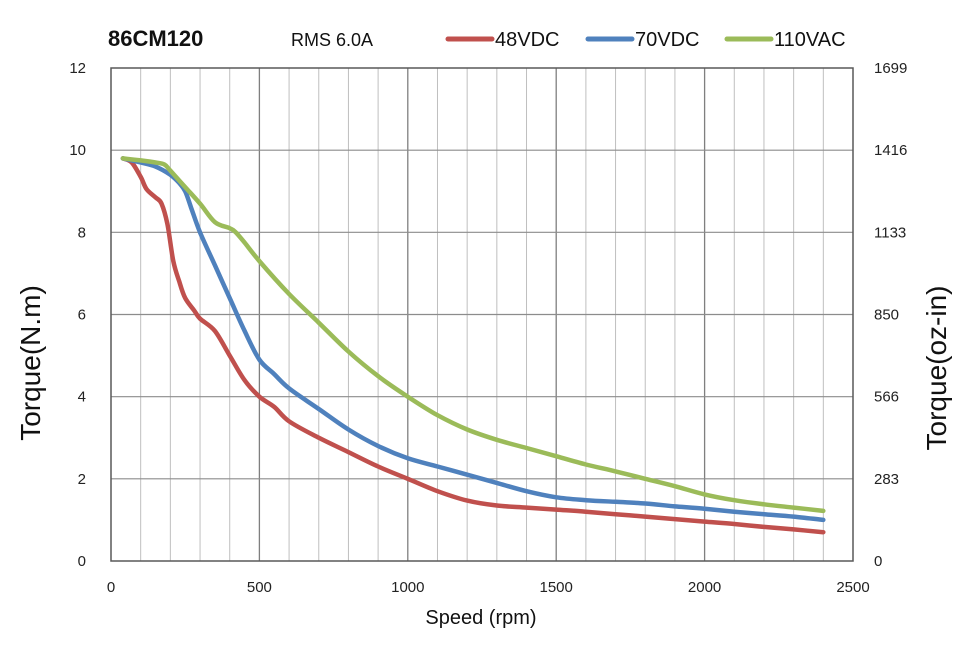 This screenshot has height=649, width=962. I want to click on legend: 48VDC 70VDC 110VAC, so click(645, 40).